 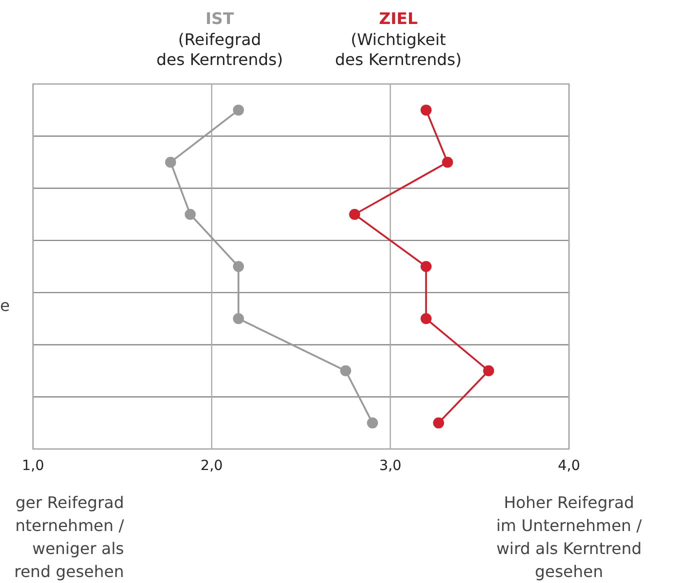 What do you see at coordinates (211, 466) in the screenshot?
I see `x-tick-label: 2,0` at bounding box center [211, 466].